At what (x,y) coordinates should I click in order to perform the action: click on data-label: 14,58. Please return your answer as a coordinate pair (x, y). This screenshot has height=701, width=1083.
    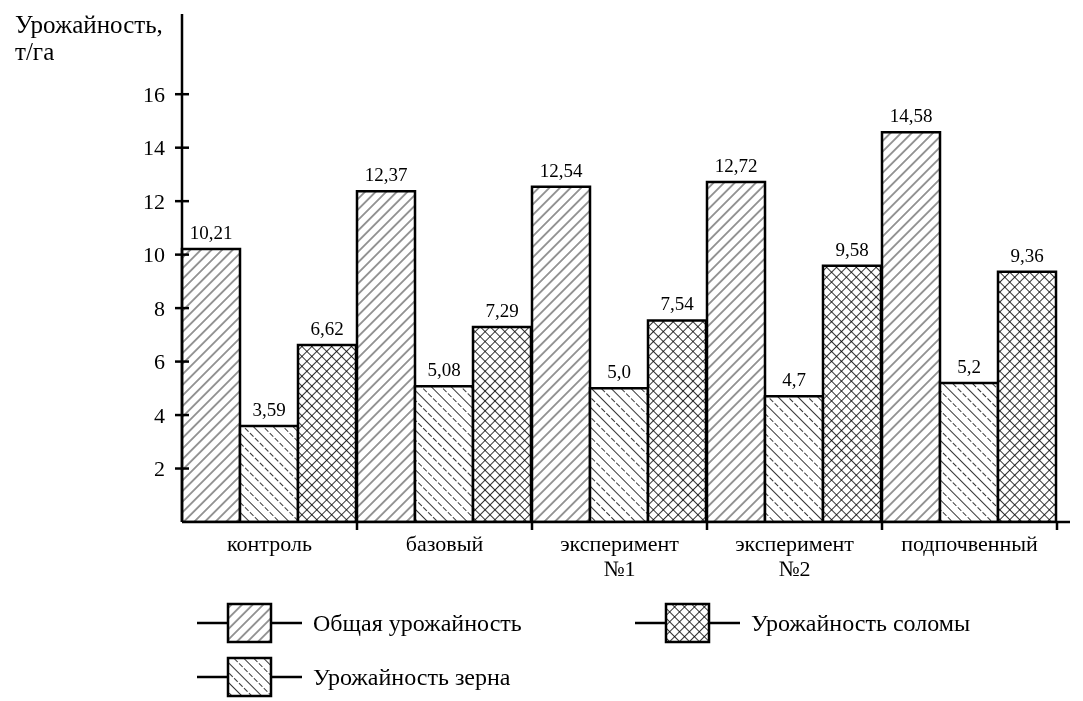
    Looking at the image, I should click on (911, 116).